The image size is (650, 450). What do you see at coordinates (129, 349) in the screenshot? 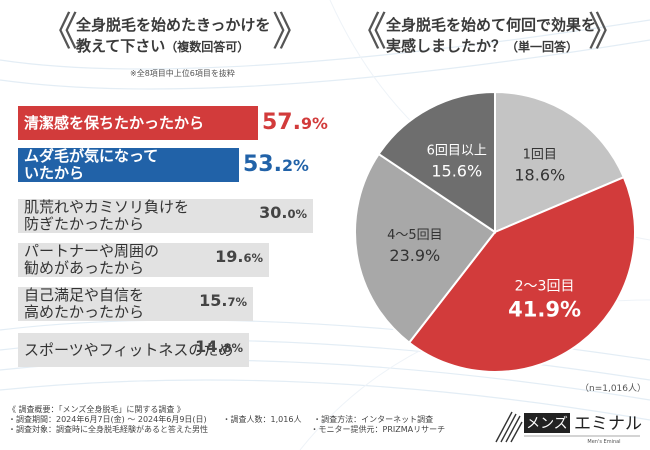
I see `bar-label: スポーツやフィットネスのため` at bounding box center [129, 349].